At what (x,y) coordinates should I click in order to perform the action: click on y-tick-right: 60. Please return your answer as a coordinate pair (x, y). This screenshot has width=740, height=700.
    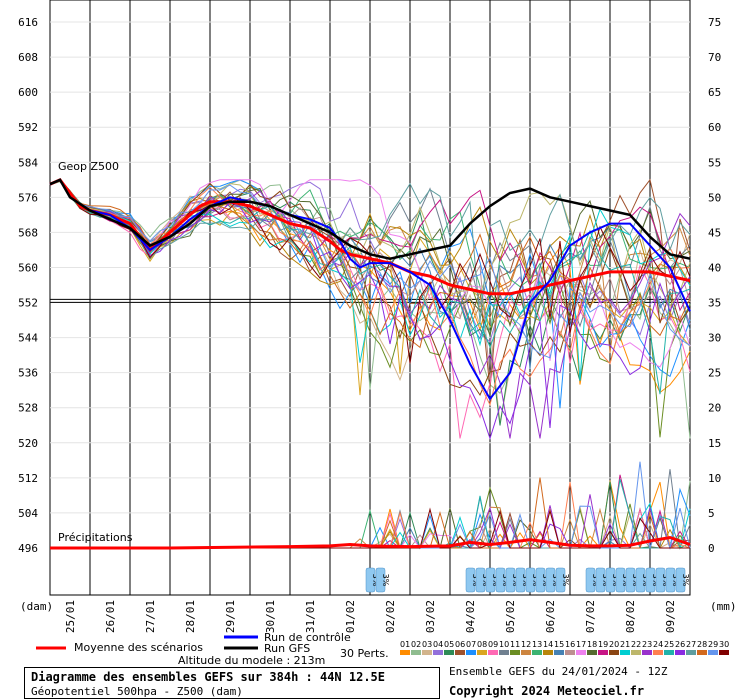
    Looking at the image, I should click on (714, 127).